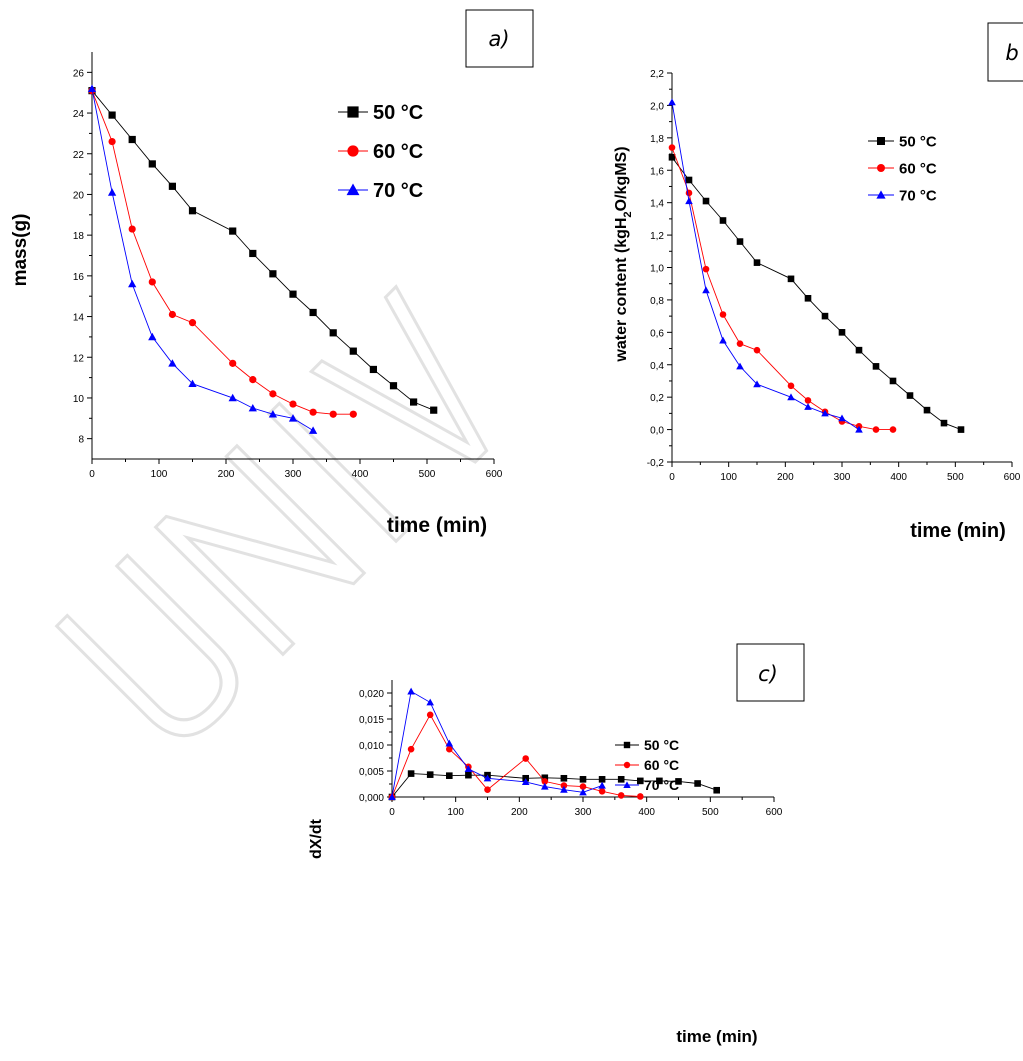 This screenshot has height=1061, width=1023. What do you see at coordinates (657, 171) in the screenshot?
I see `y-tick-label: 1,6` at bounding box center [657, 171].